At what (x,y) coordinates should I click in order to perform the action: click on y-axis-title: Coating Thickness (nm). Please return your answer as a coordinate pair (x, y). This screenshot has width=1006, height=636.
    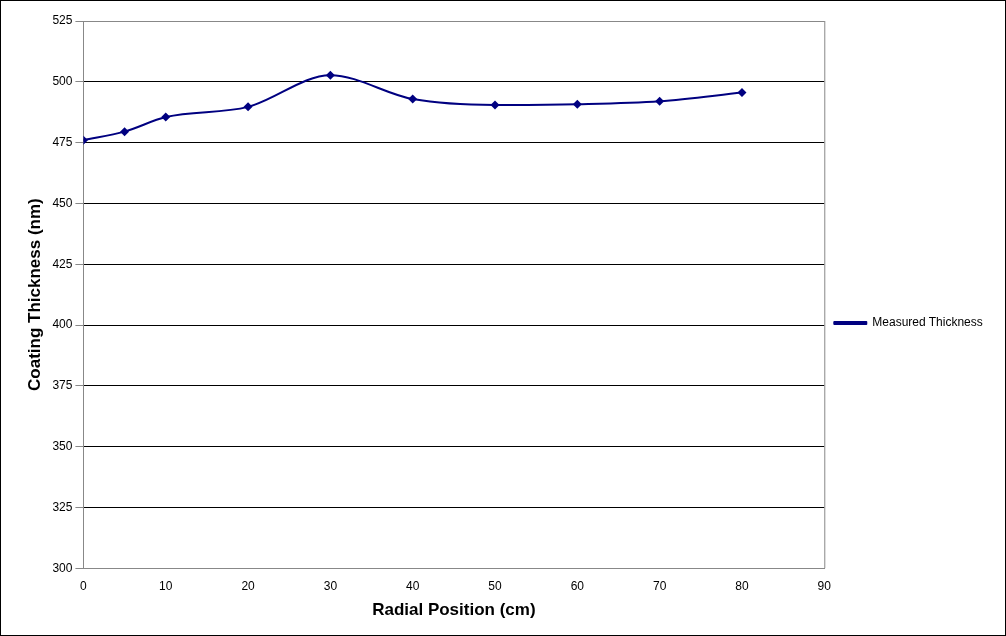
    Looking at the image, I should click on (34, 294).